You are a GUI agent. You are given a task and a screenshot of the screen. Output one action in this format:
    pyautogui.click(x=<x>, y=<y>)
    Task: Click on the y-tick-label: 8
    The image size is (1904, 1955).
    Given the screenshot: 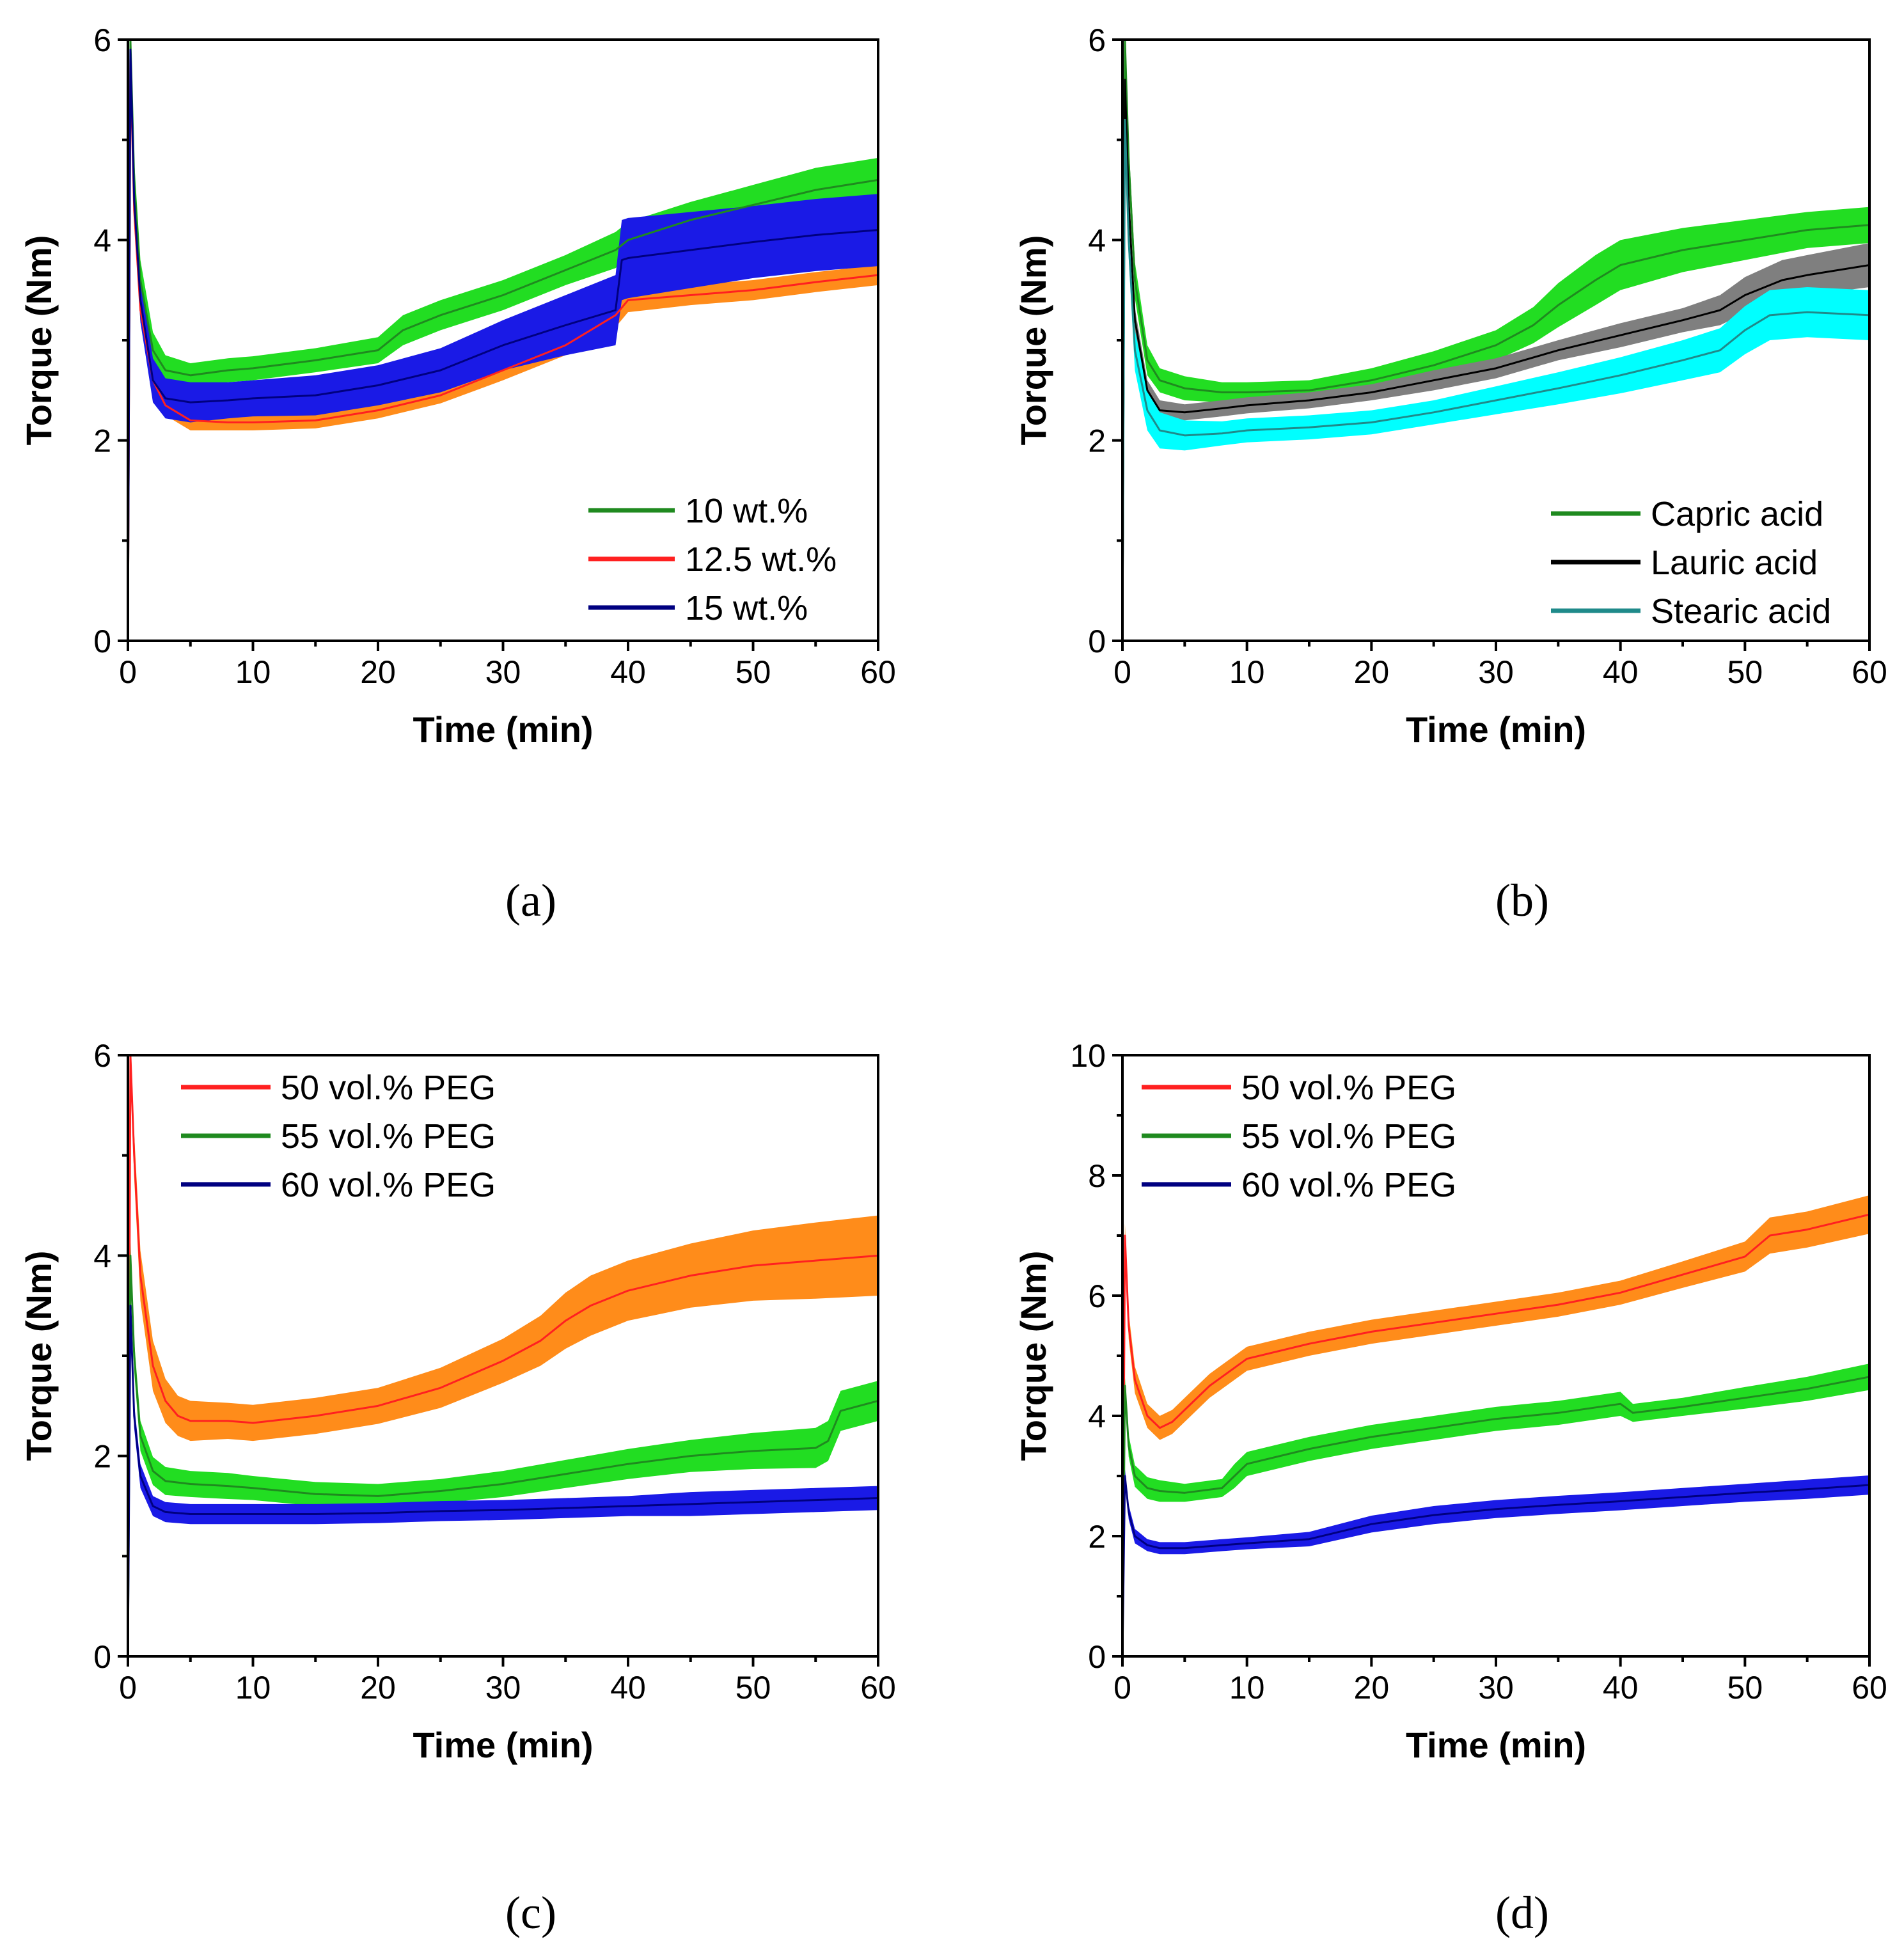 What is the action you would take?
    pyautogui.click(x=1097, y=1176)
    